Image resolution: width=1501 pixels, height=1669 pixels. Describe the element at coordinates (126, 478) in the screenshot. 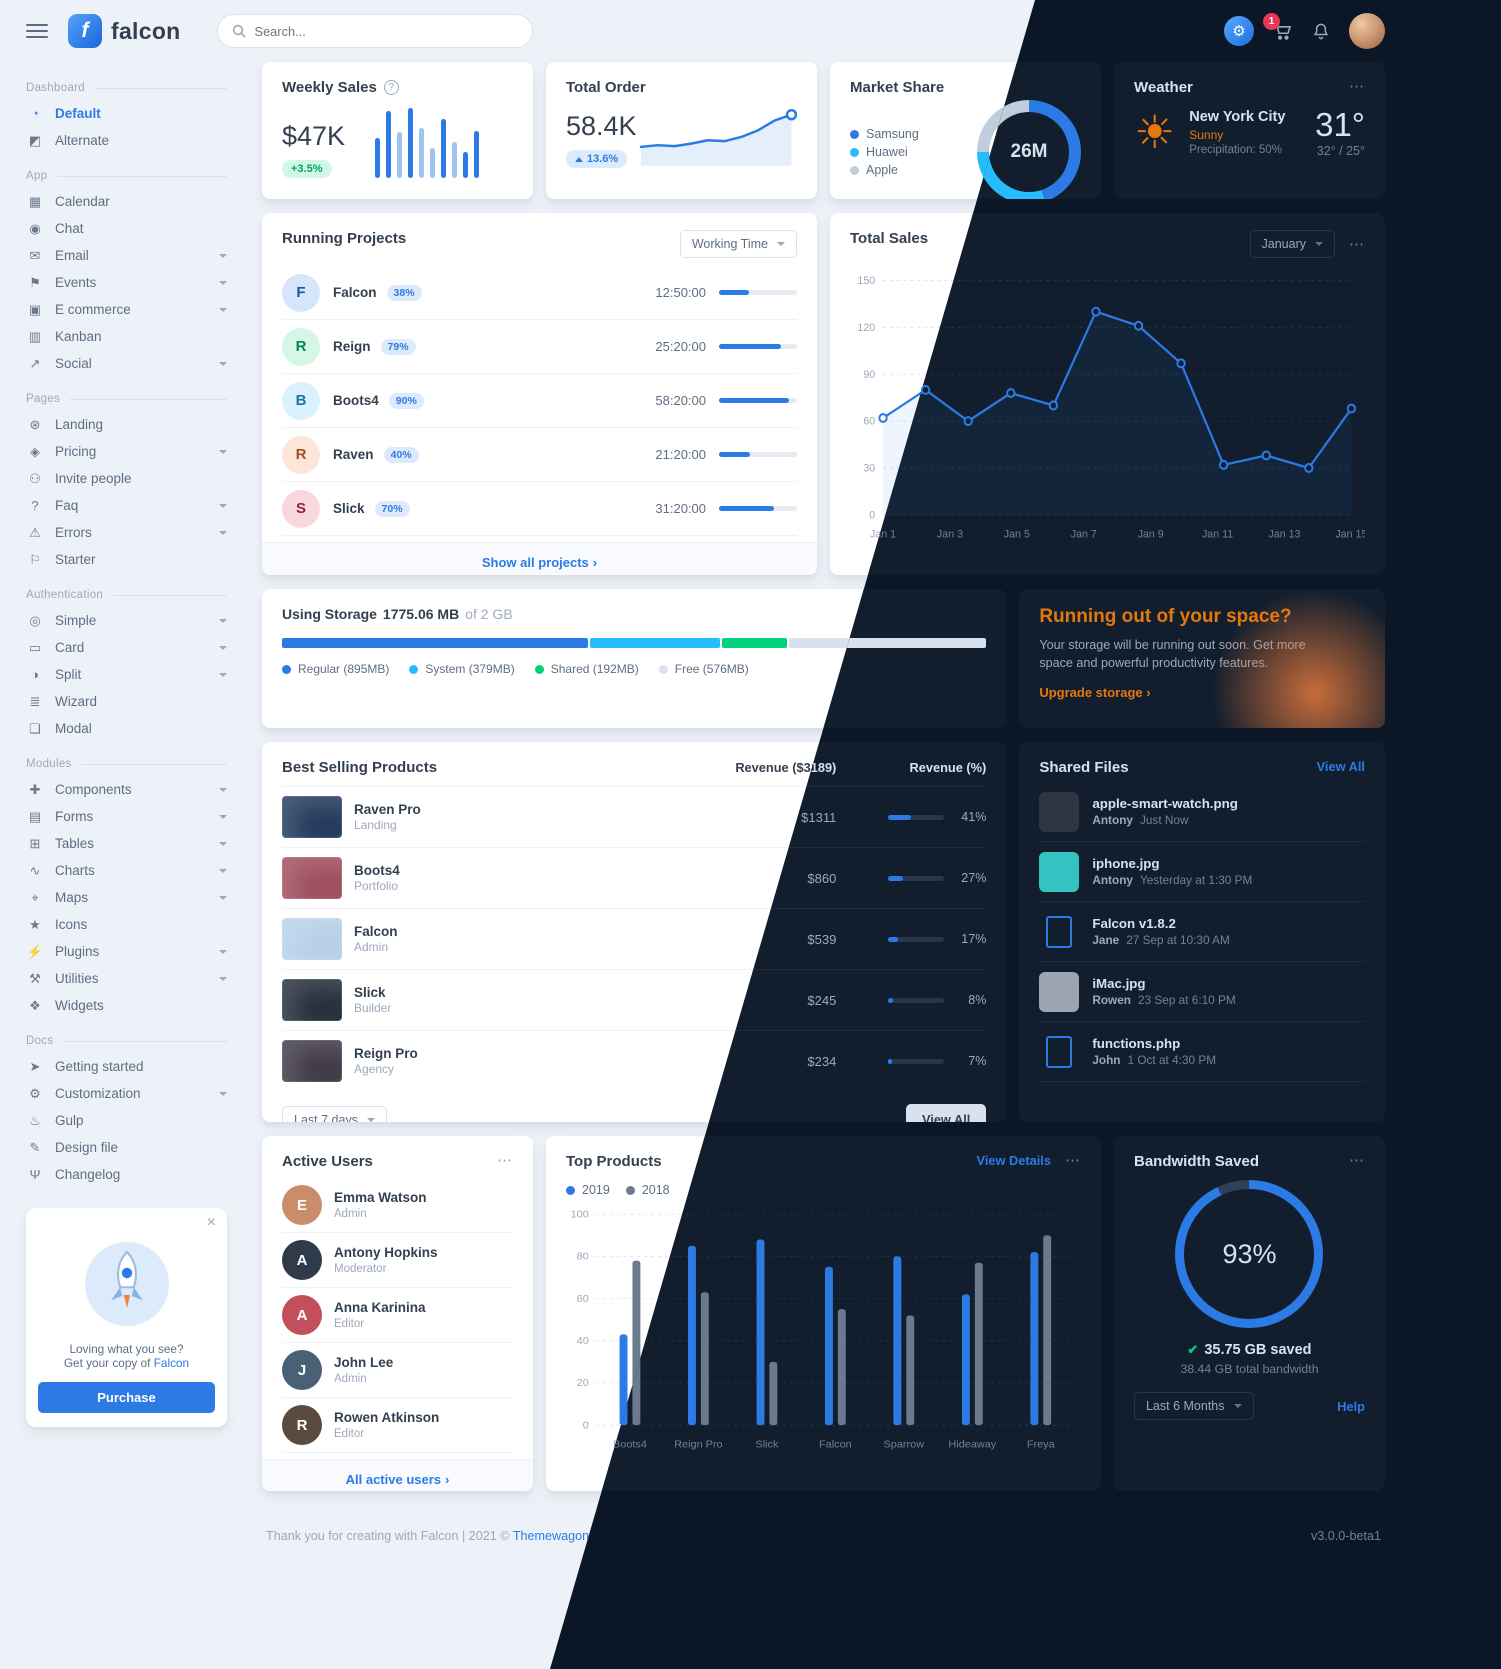

I see `sidebar-item: ⚇ Invite people` at that location.